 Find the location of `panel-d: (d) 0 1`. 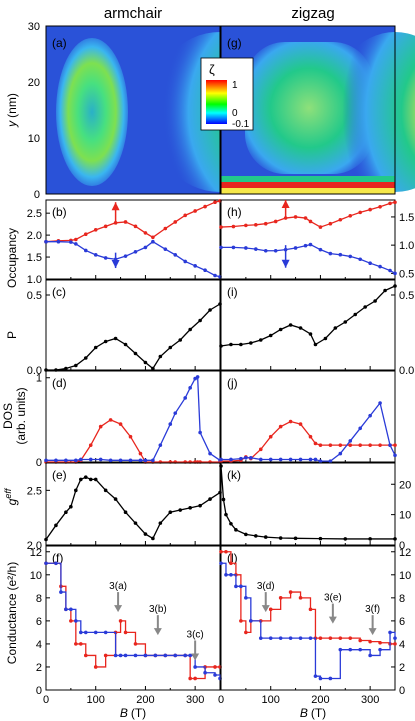

panel-d: (d) 0 1 is located at coordinates (129, 419).